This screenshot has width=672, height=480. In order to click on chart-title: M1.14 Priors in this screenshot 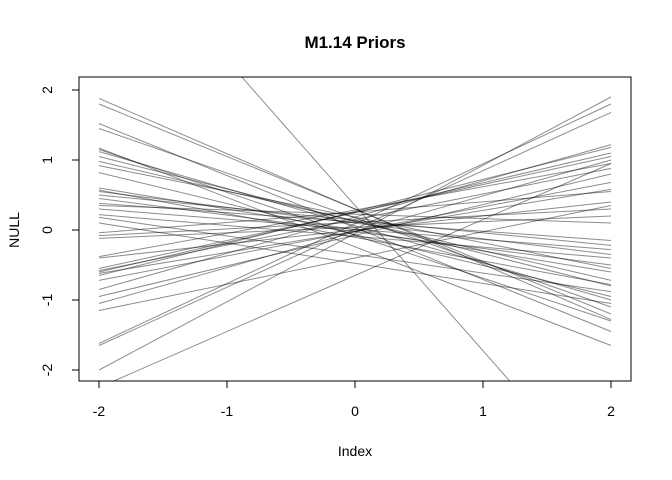, I will do `click(354, 42)`.